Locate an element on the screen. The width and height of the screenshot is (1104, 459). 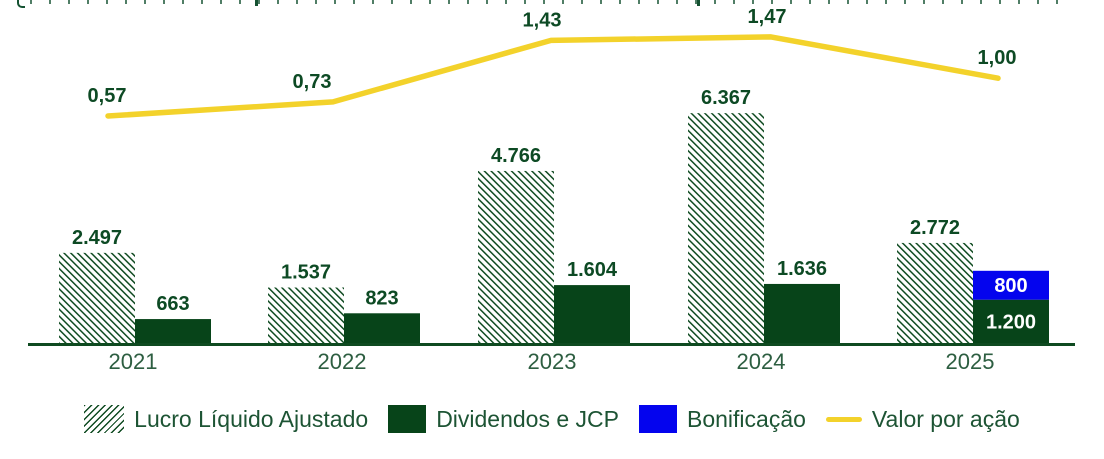
x-axis-label-2021: 2021 is located at coordinates (133, 361).